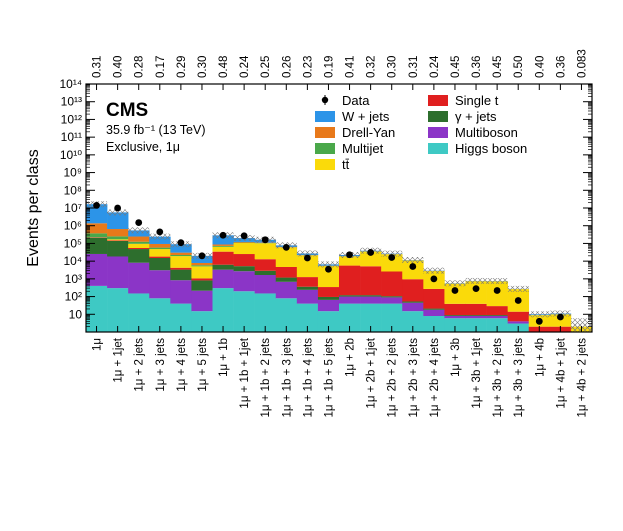 The image size is (623, 531). Describe the element at coordinates (182, 67) in the screenshot. I see `top-axis-label: 0.29` at that location.